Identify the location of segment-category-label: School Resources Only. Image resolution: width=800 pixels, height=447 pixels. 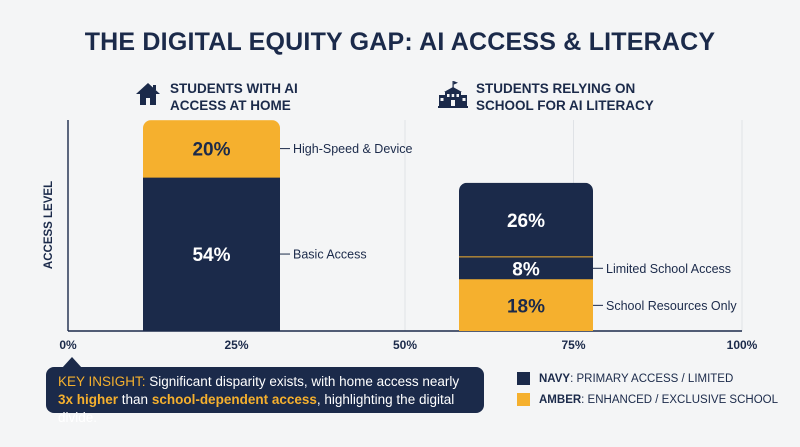
(671, 306).